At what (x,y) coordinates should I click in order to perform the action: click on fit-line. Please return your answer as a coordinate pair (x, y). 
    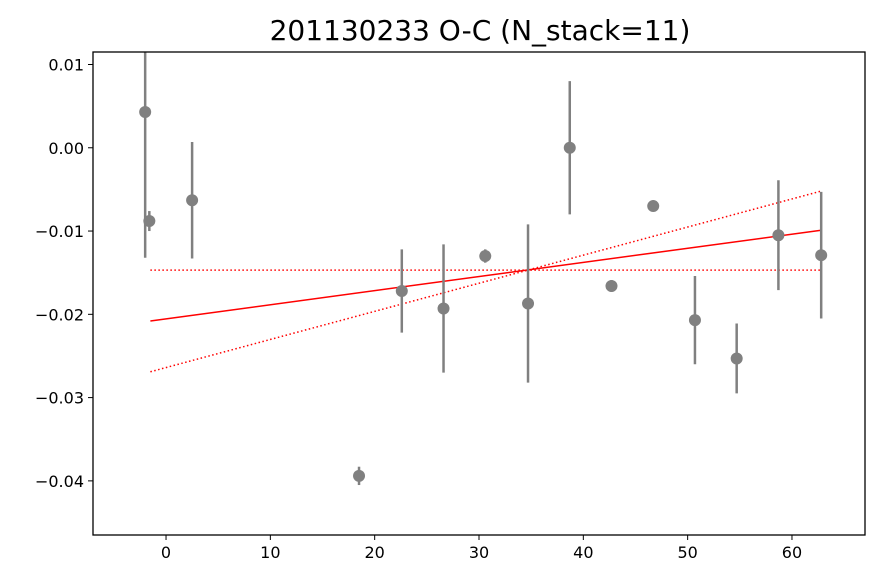
    Looking at the image, I should click on (486, 275).